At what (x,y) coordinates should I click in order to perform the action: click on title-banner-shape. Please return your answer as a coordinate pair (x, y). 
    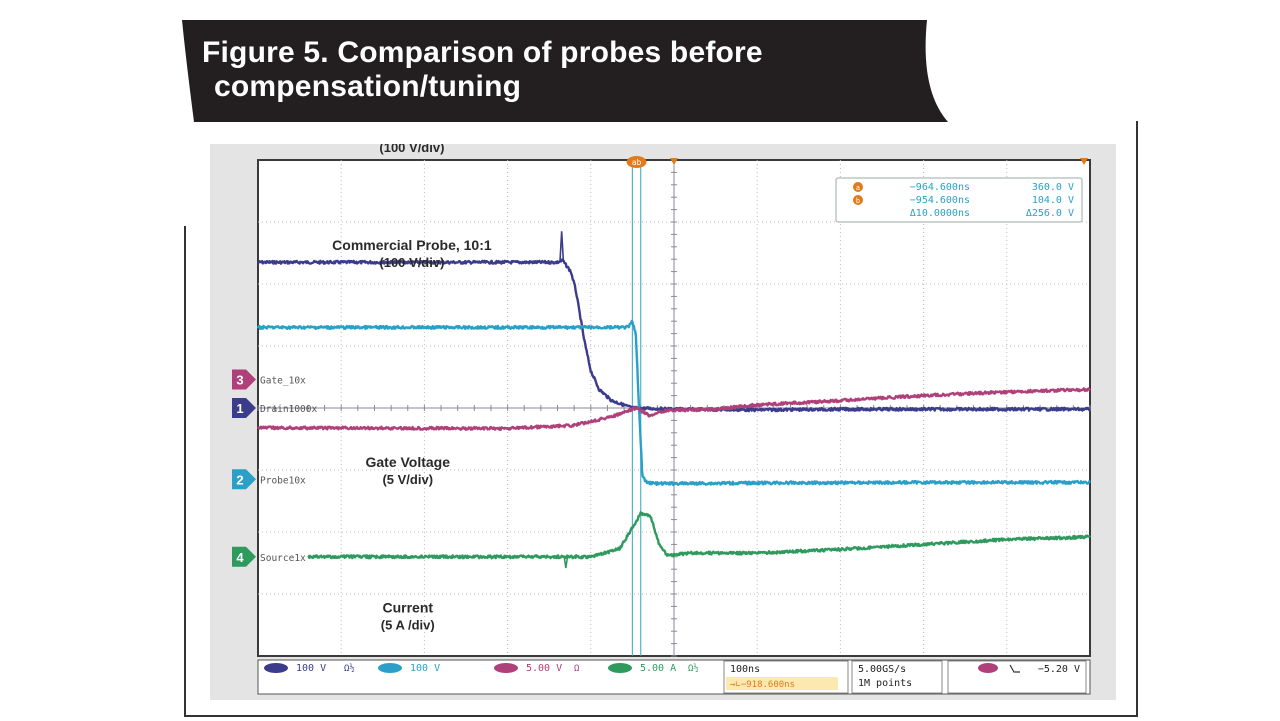
    Looking at the image, I should click on (565, 71).